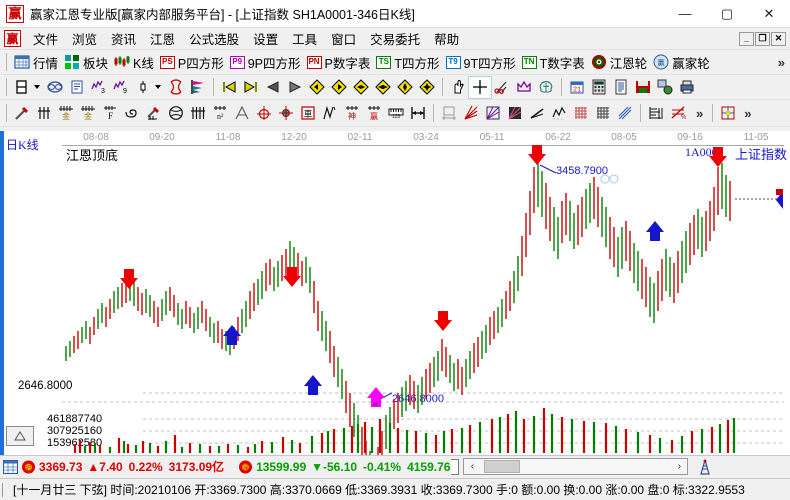 The image size is (790, 500). Describe the element at coordinates (265, 62) in the screenshot. I see `toolbar-9p-square: P9 9P四方形` at that location.